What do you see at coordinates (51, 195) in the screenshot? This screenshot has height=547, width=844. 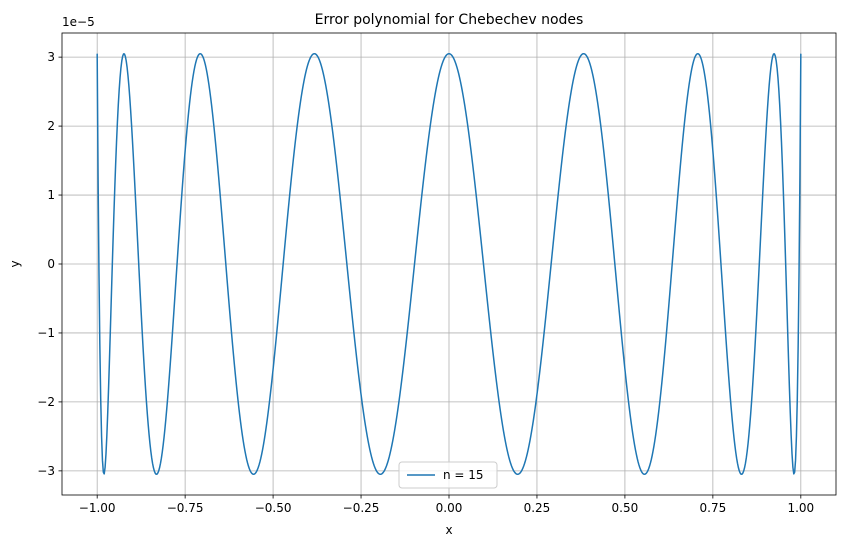 I see `y-tick-label: 1` at bounding box center [51, 195].